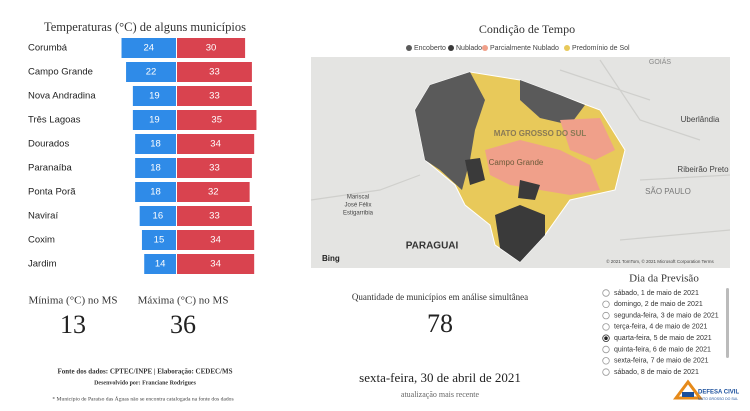  Describe the element at coordinates (727, 323) in the screenshot. I see `scrollbar` at that location.